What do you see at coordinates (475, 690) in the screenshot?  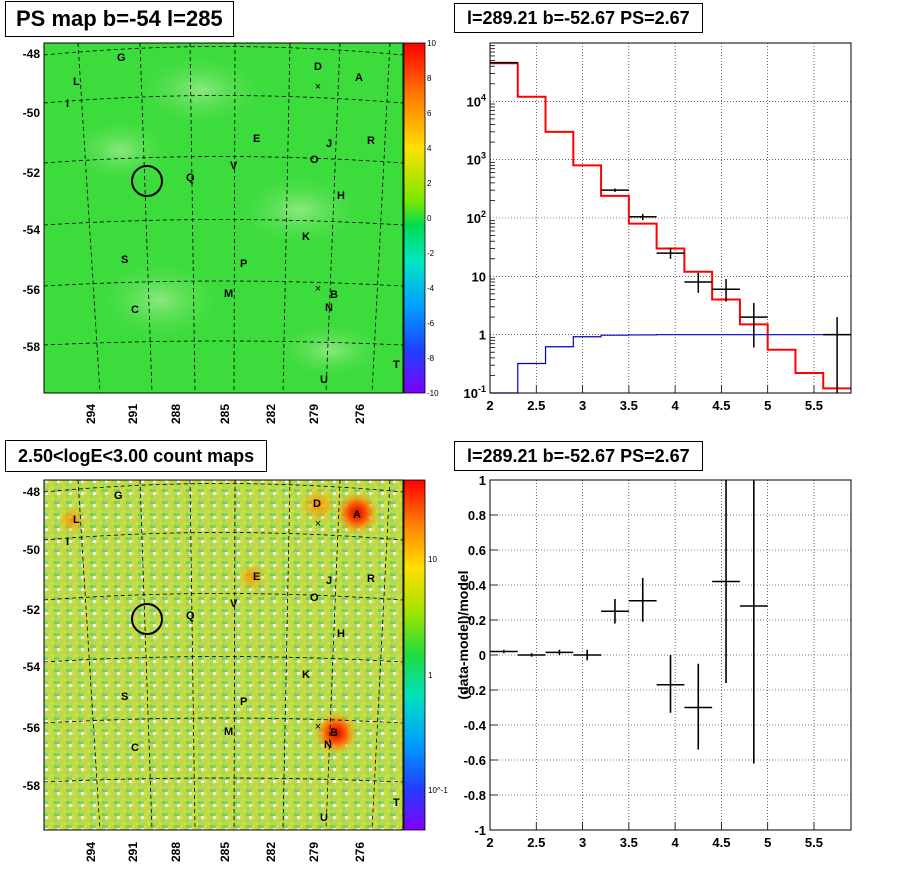 I see `y-tick-label: -0.2` at bounding box center [475, 690].